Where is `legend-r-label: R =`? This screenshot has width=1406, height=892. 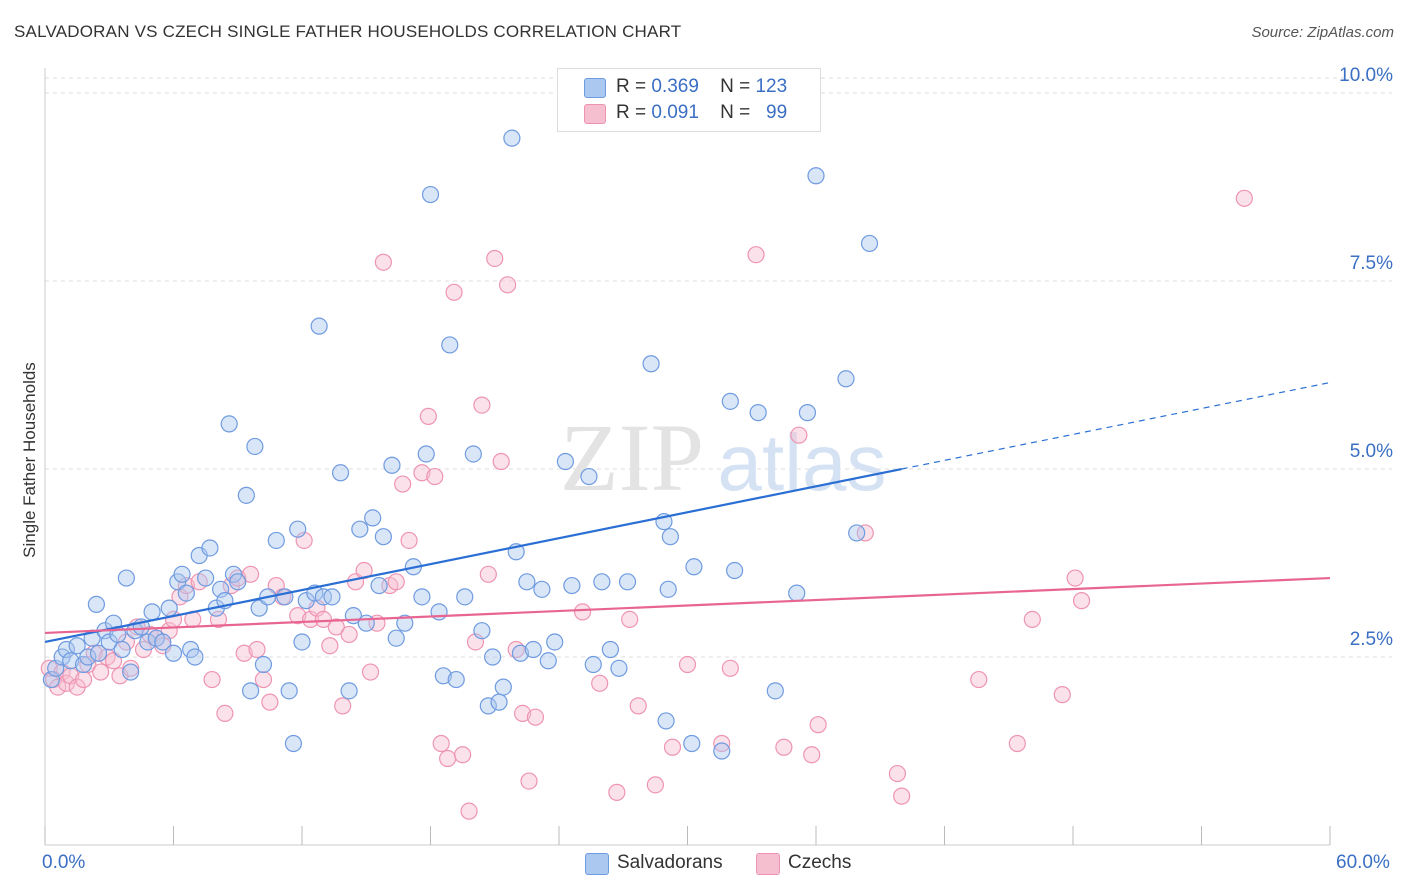
legend-r-label: R = is located at coordinates (631, 112).